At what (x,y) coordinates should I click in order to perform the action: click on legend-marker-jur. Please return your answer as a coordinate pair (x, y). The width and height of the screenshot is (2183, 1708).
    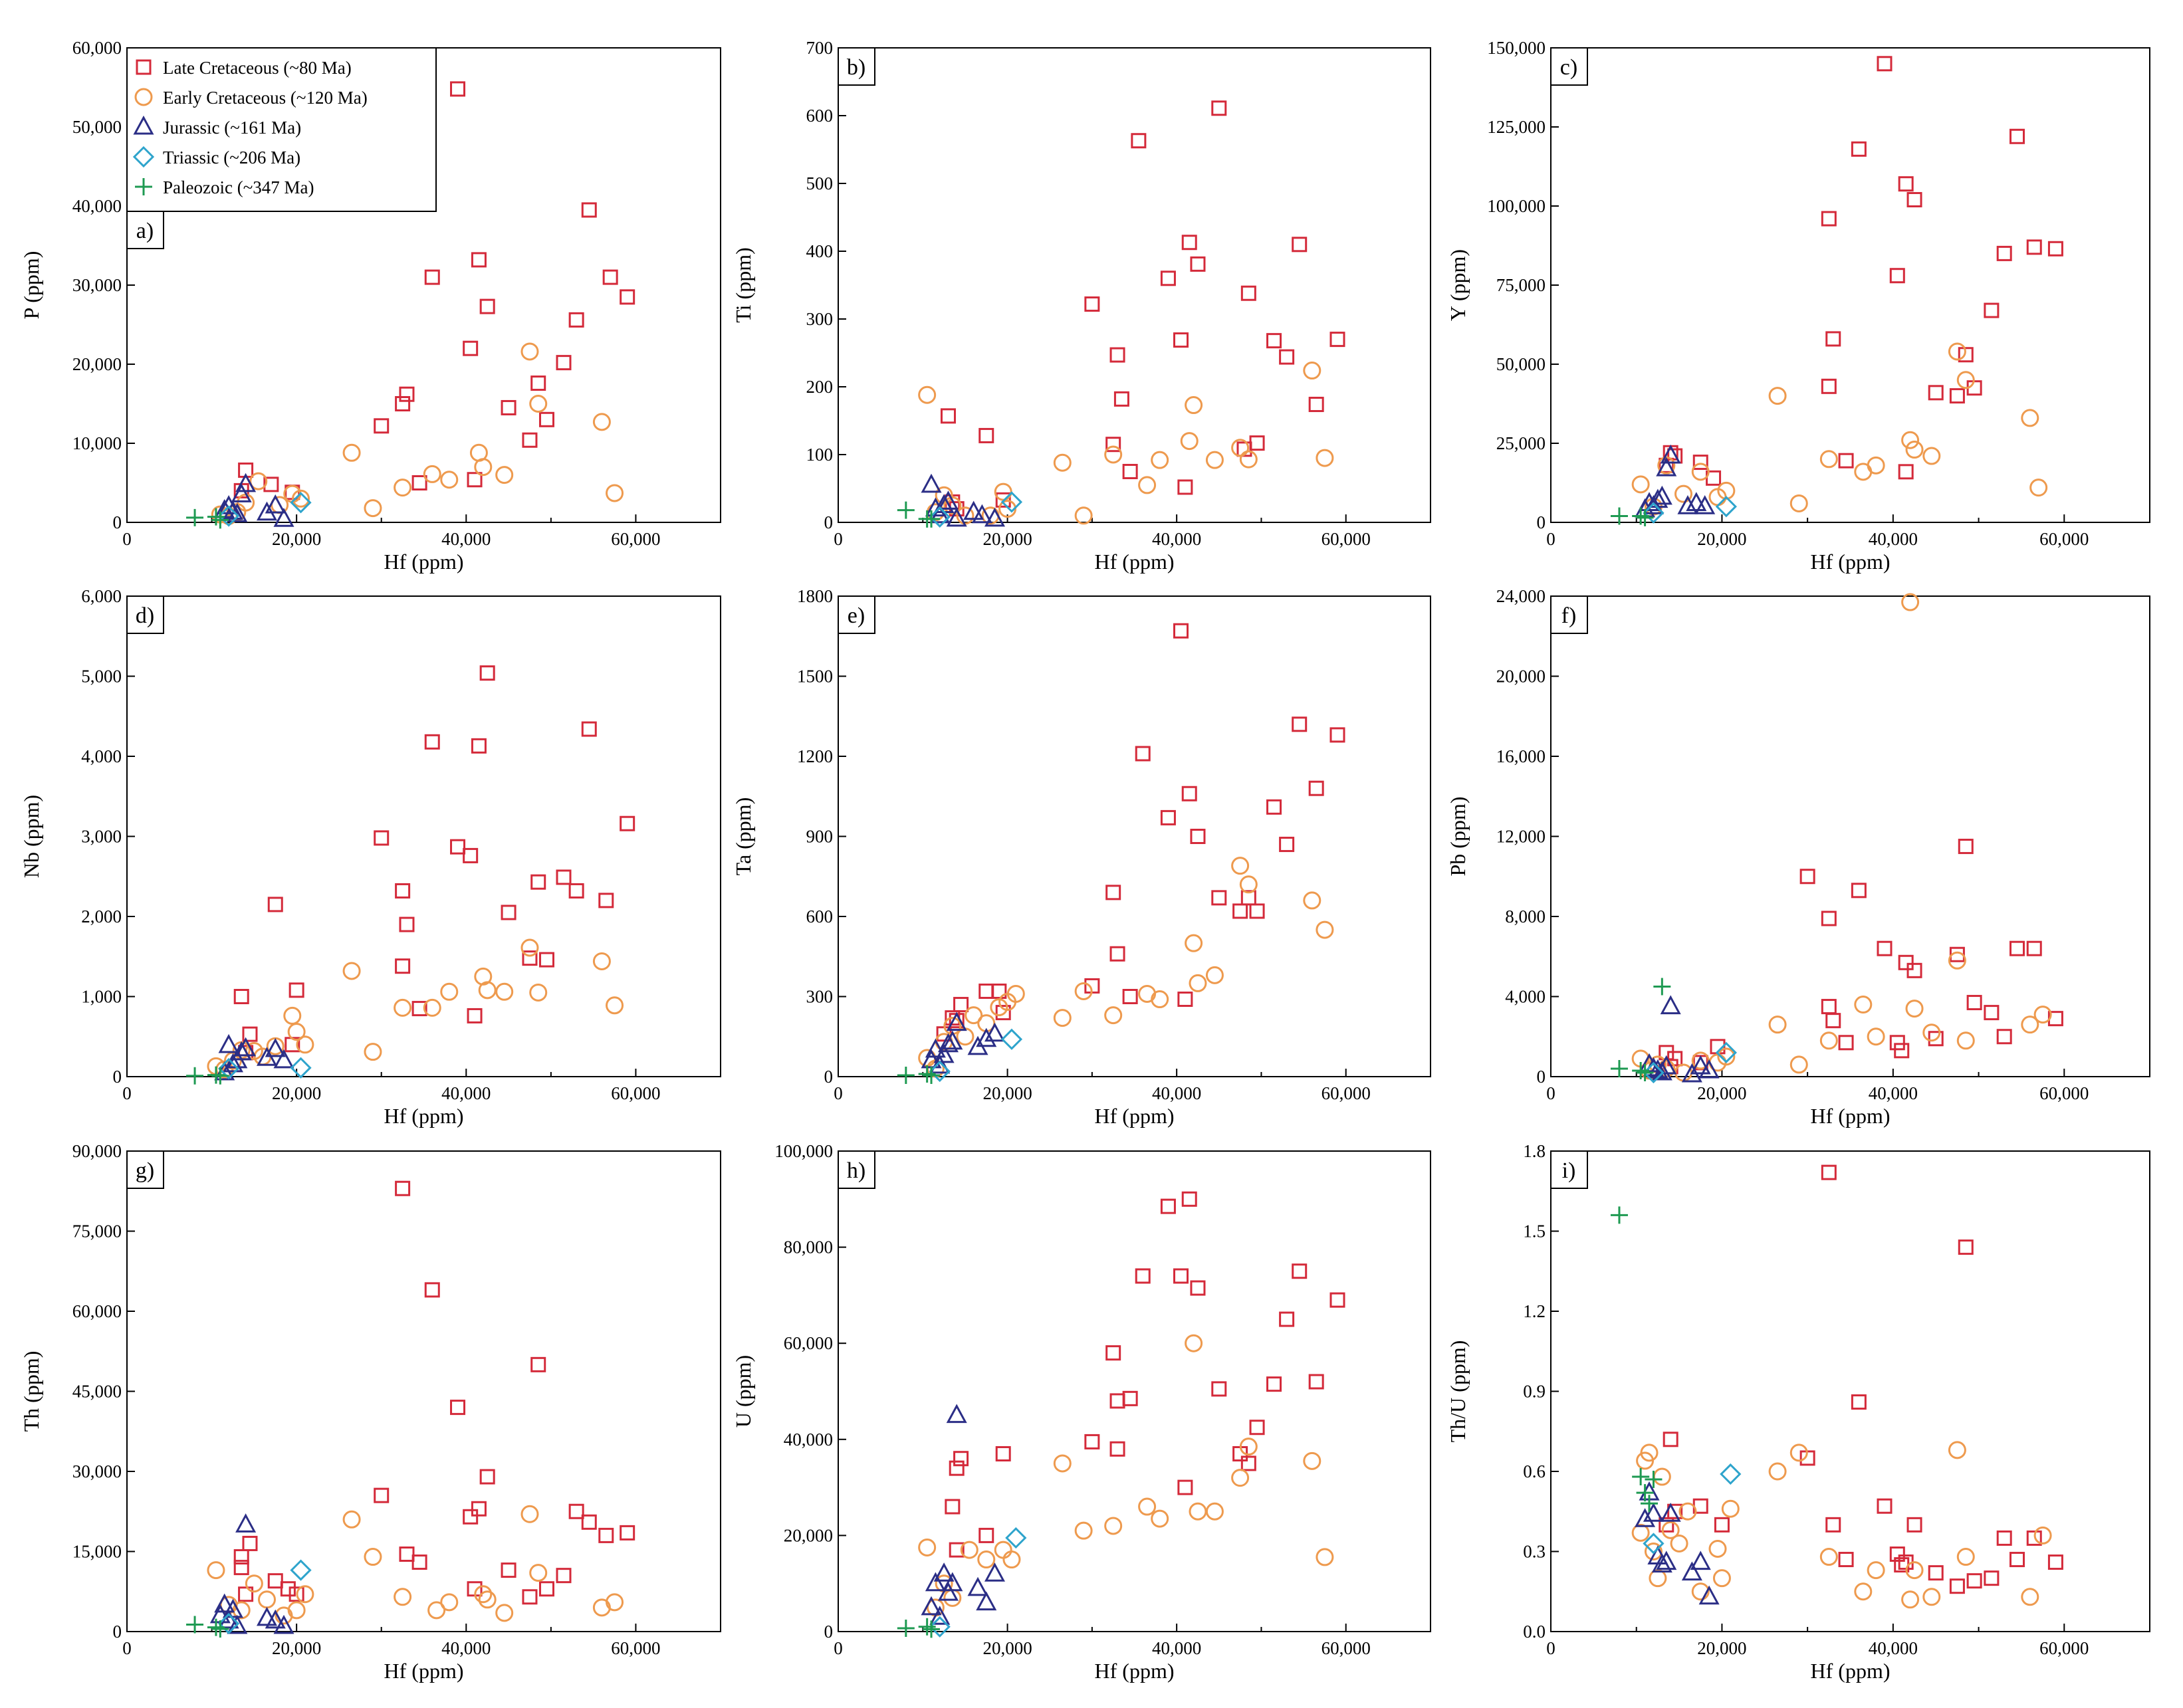
    Looking at the image, I should click on (143, 125).